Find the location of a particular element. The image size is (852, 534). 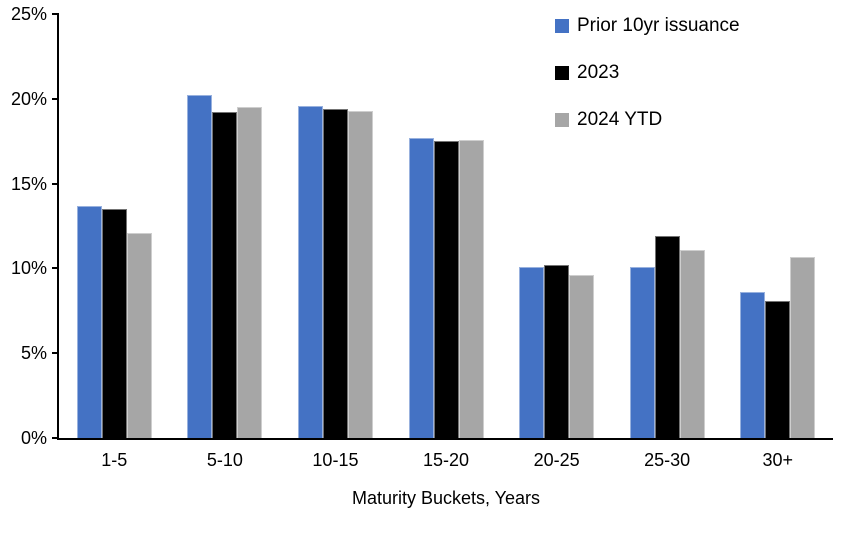

legend-label: Prior 10yr issuance is located at coordinates (658, 25).